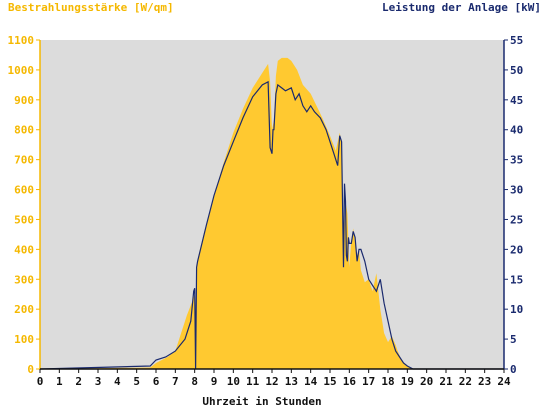 This screenshot has height=408, width=544. I want to click on y-left-tick-label: 200, so click(24, 309).